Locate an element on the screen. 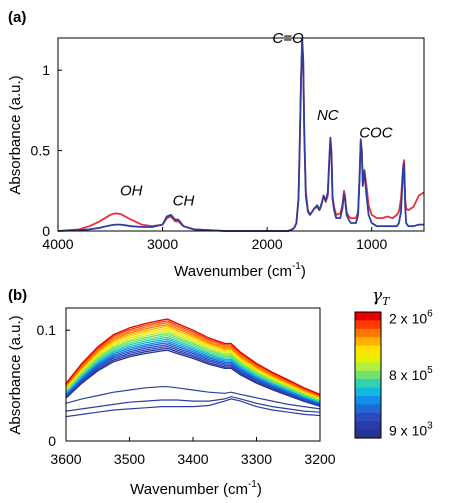 This screenshot has width=459, height=503. panel-b-xlabel-close: ) is located at coordinates (259, 489).